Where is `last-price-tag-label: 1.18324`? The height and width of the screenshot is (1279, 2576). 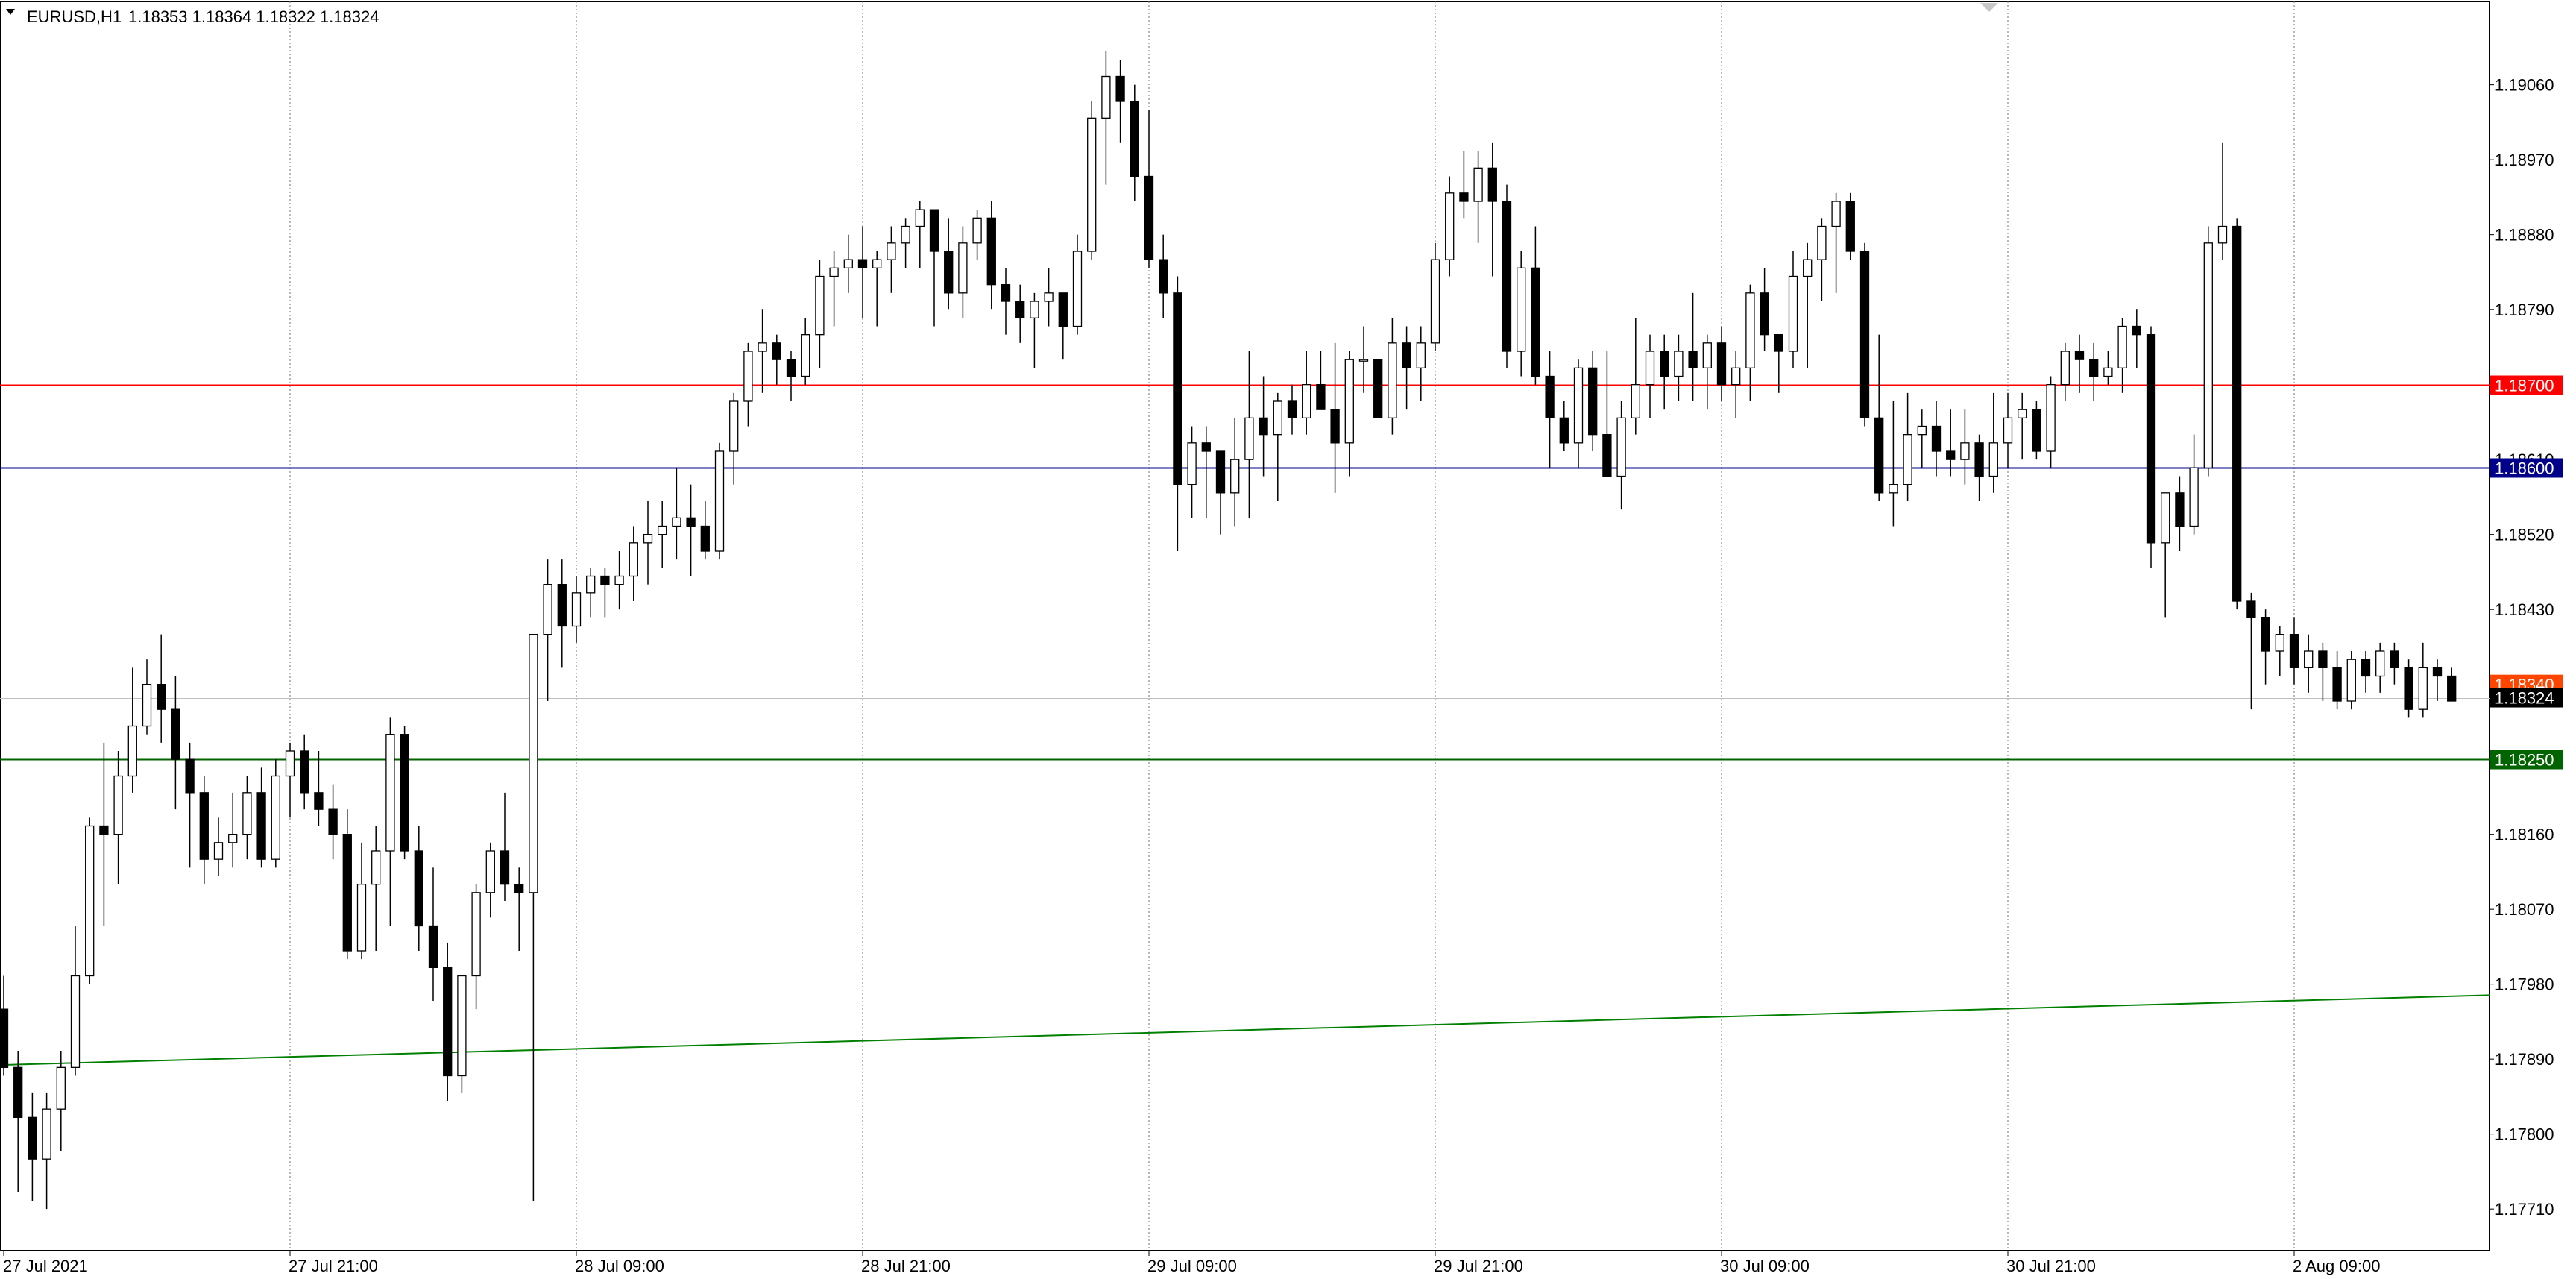 last-price-tag-label: 1.18324 is located at coordinates (2524, 698).